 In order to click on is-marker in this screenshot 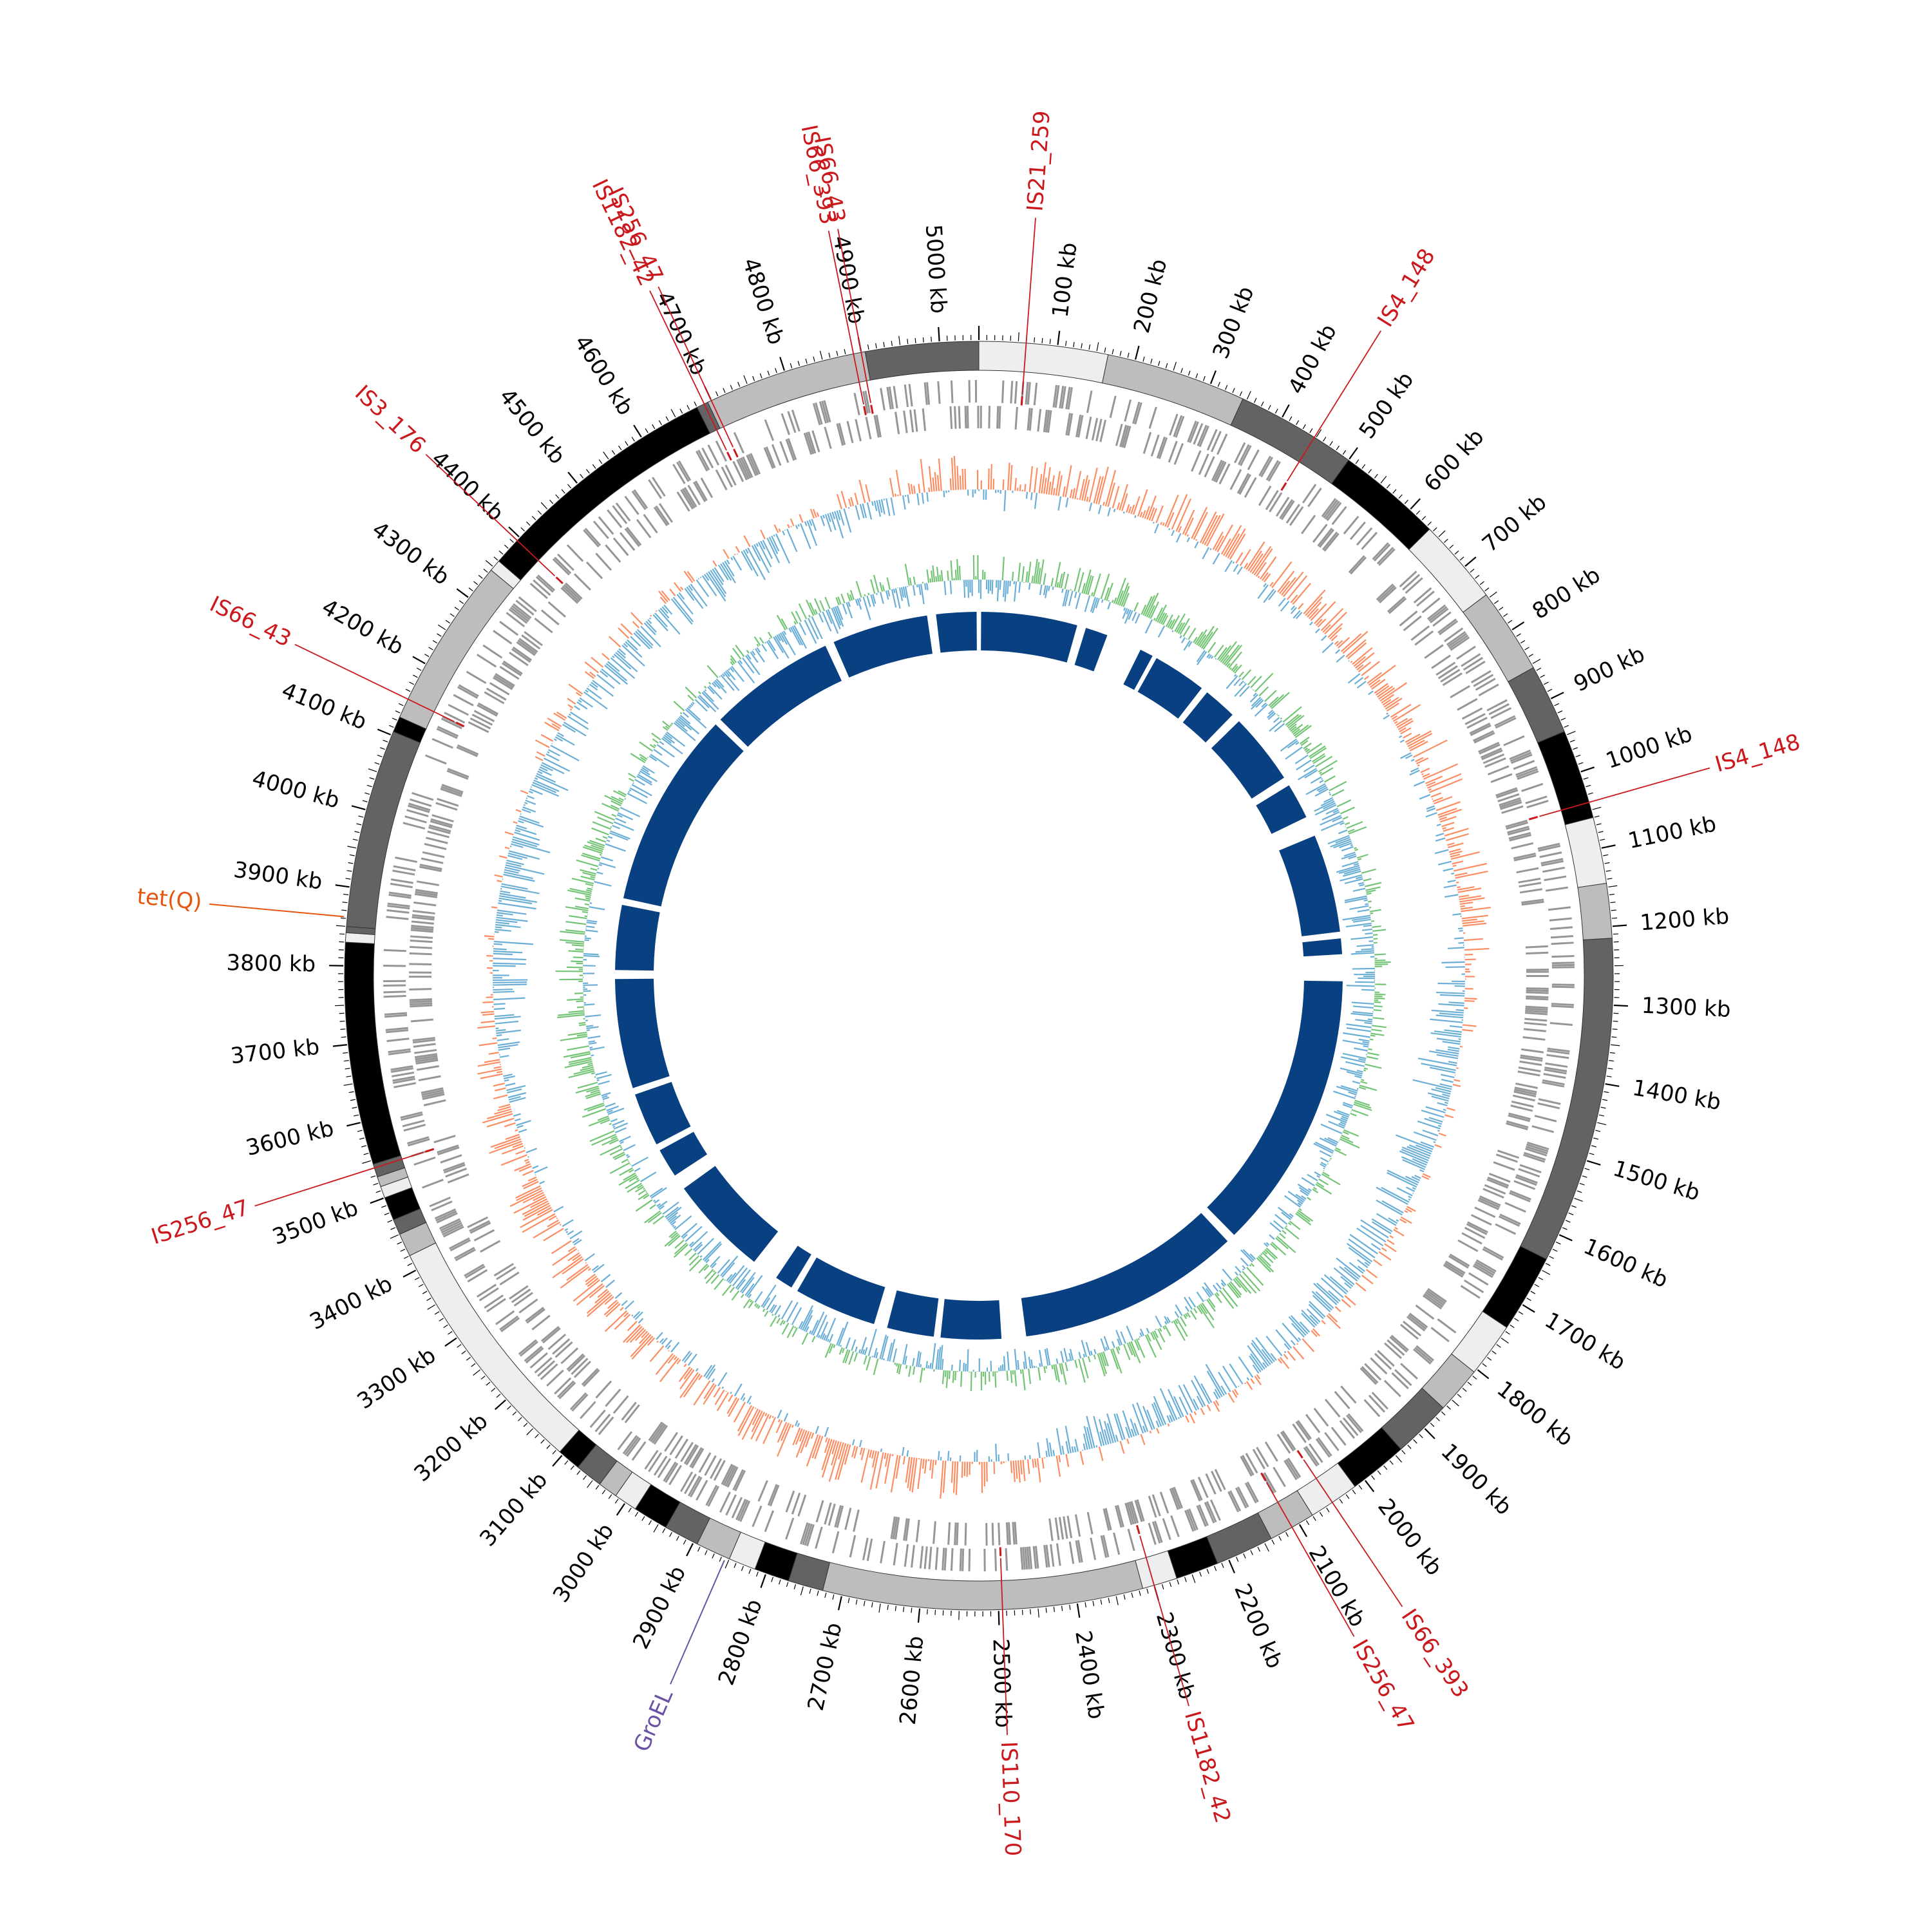, I will do `click(872, 409)`.